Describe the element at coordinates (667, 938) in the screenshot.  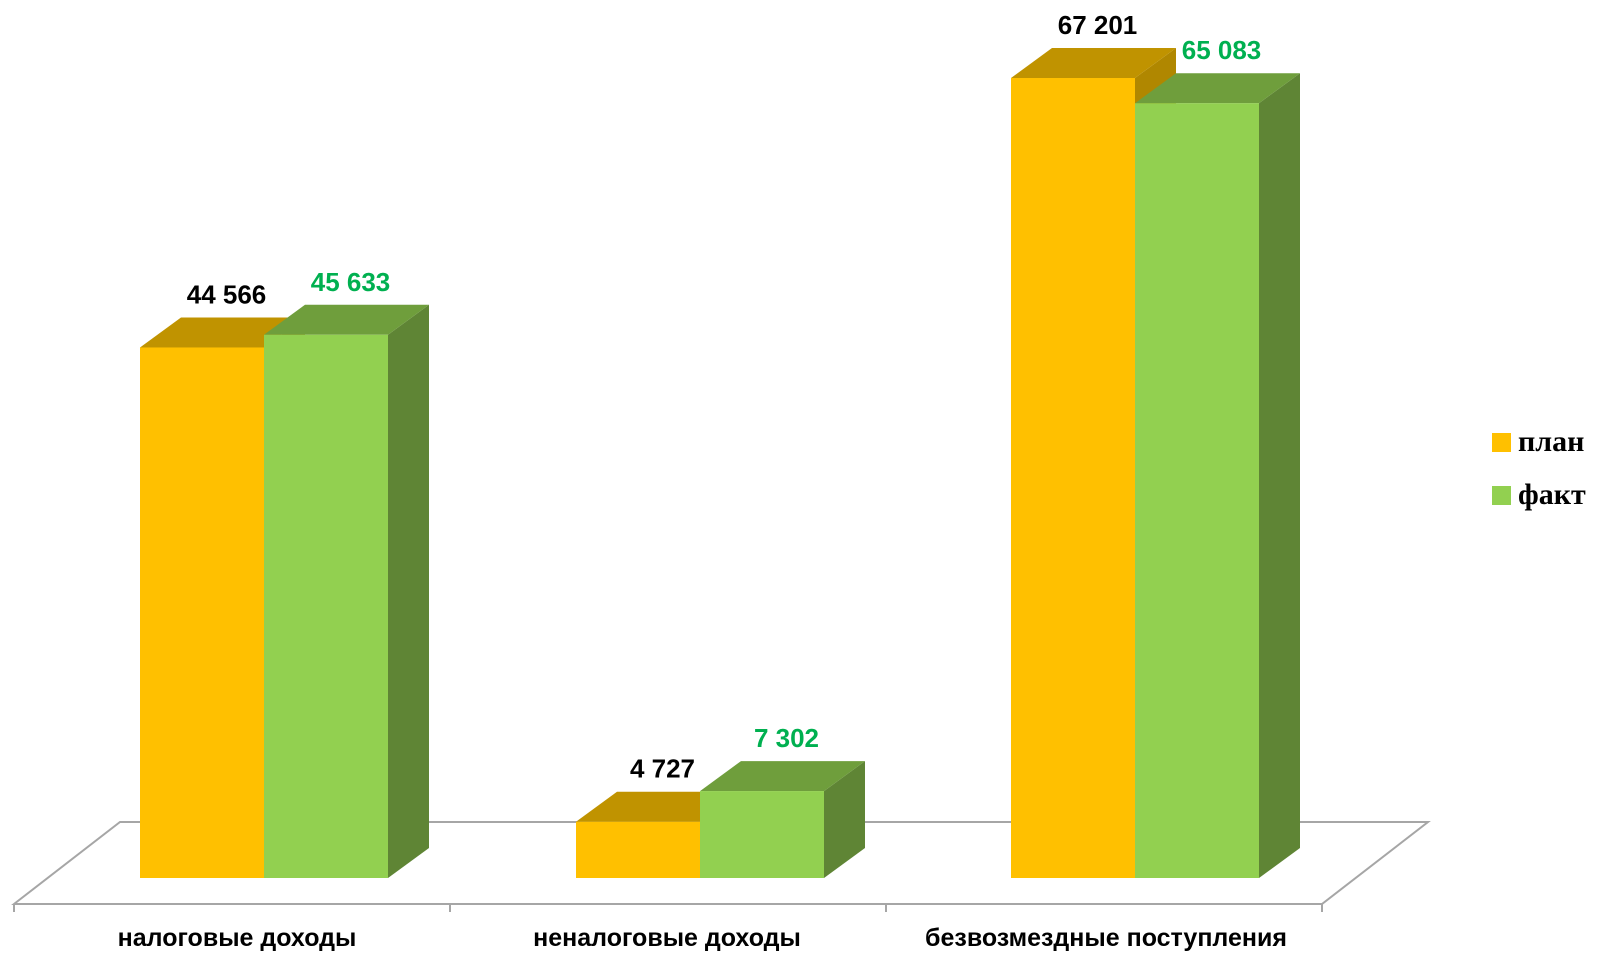
I see `x-tick-label: неналоговые доходы` at that location.